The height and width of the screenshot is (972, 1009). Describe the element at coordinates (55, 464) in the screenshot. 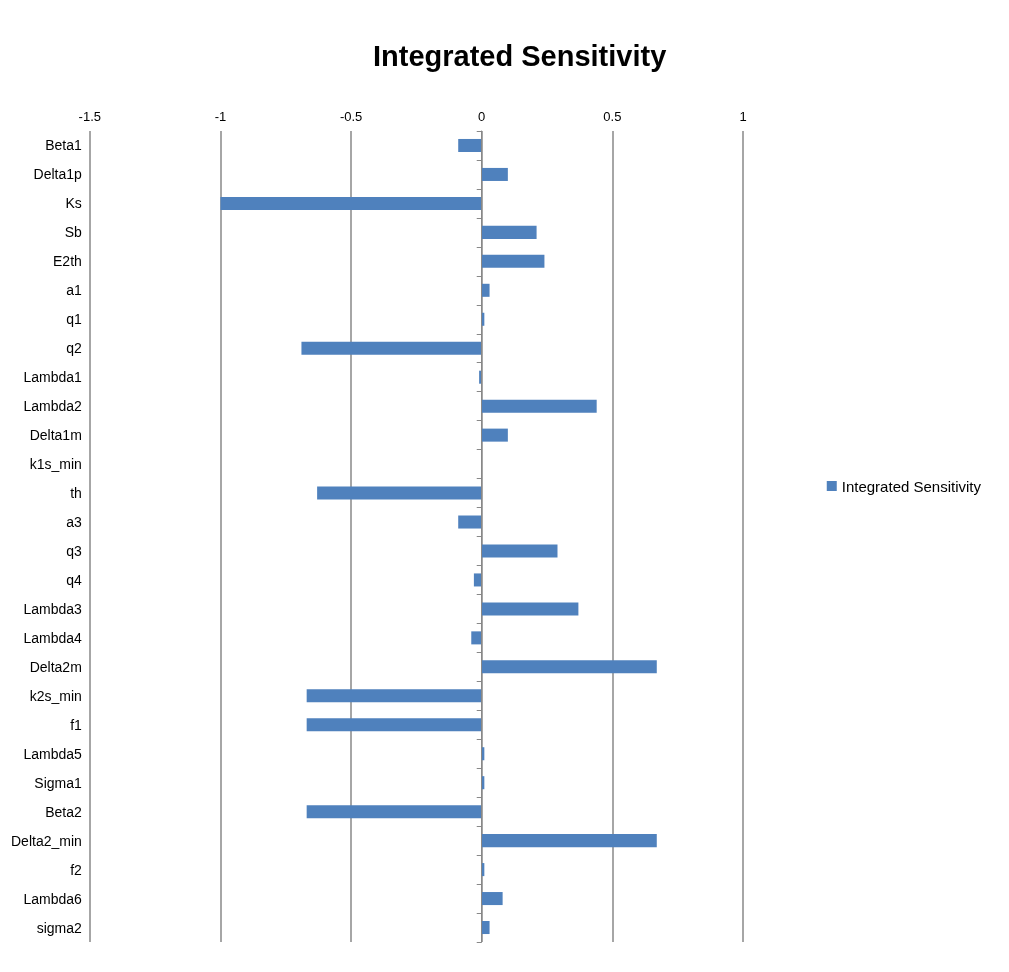

I see `y-tick-label: k1s_min` at that location.